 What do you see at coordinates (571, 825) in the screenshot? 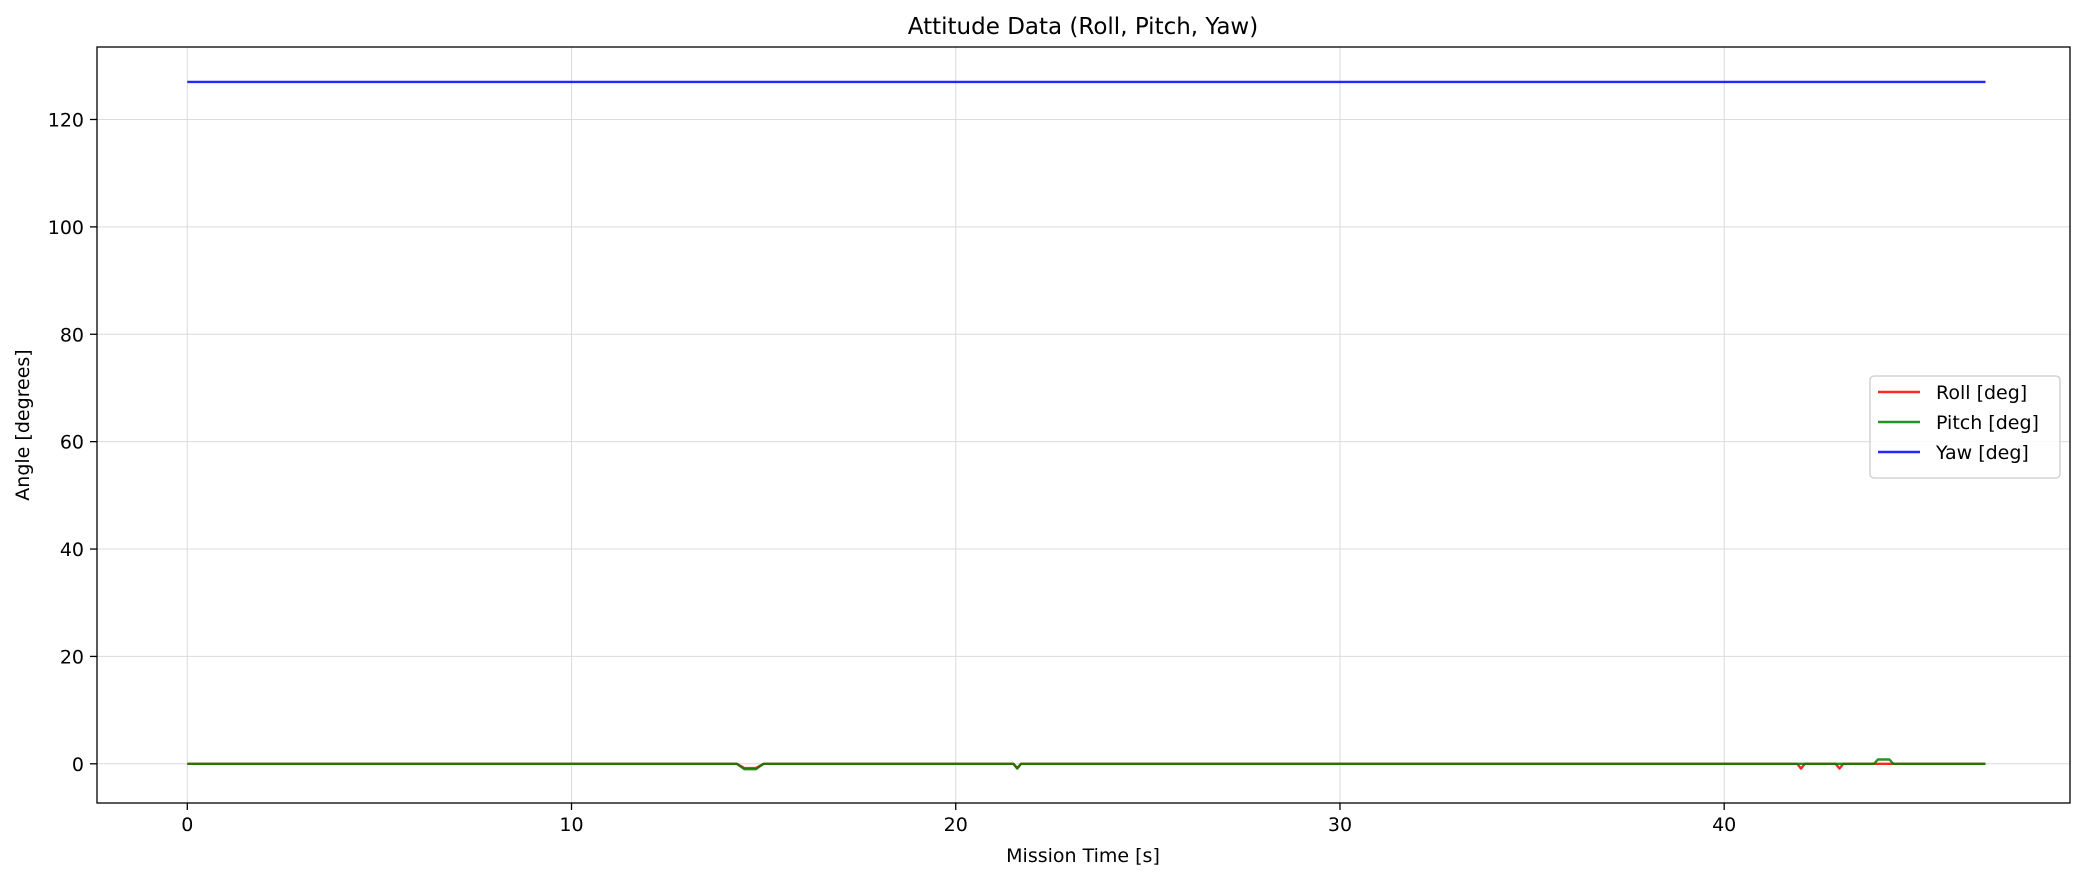
I see `x-tick-label: 10` at bounding box center [571, 825].